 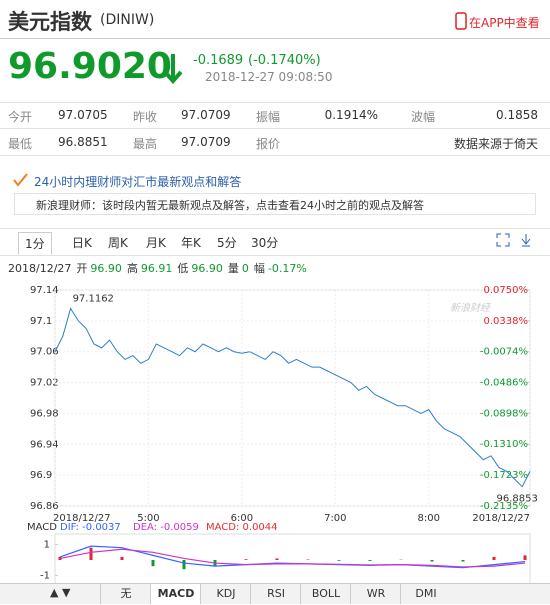 What do you see at coordinates (47, 545) in the screenshot?
I see `macd-tick-label: 1` at bounding box center [47, 545].